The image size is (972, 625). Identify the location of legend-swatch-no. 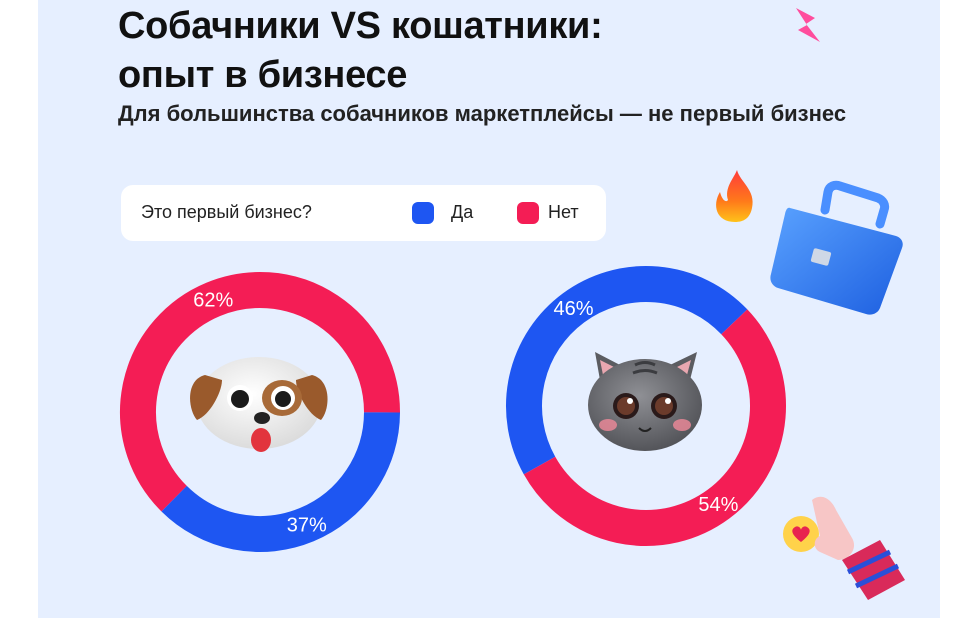
(528, 213).